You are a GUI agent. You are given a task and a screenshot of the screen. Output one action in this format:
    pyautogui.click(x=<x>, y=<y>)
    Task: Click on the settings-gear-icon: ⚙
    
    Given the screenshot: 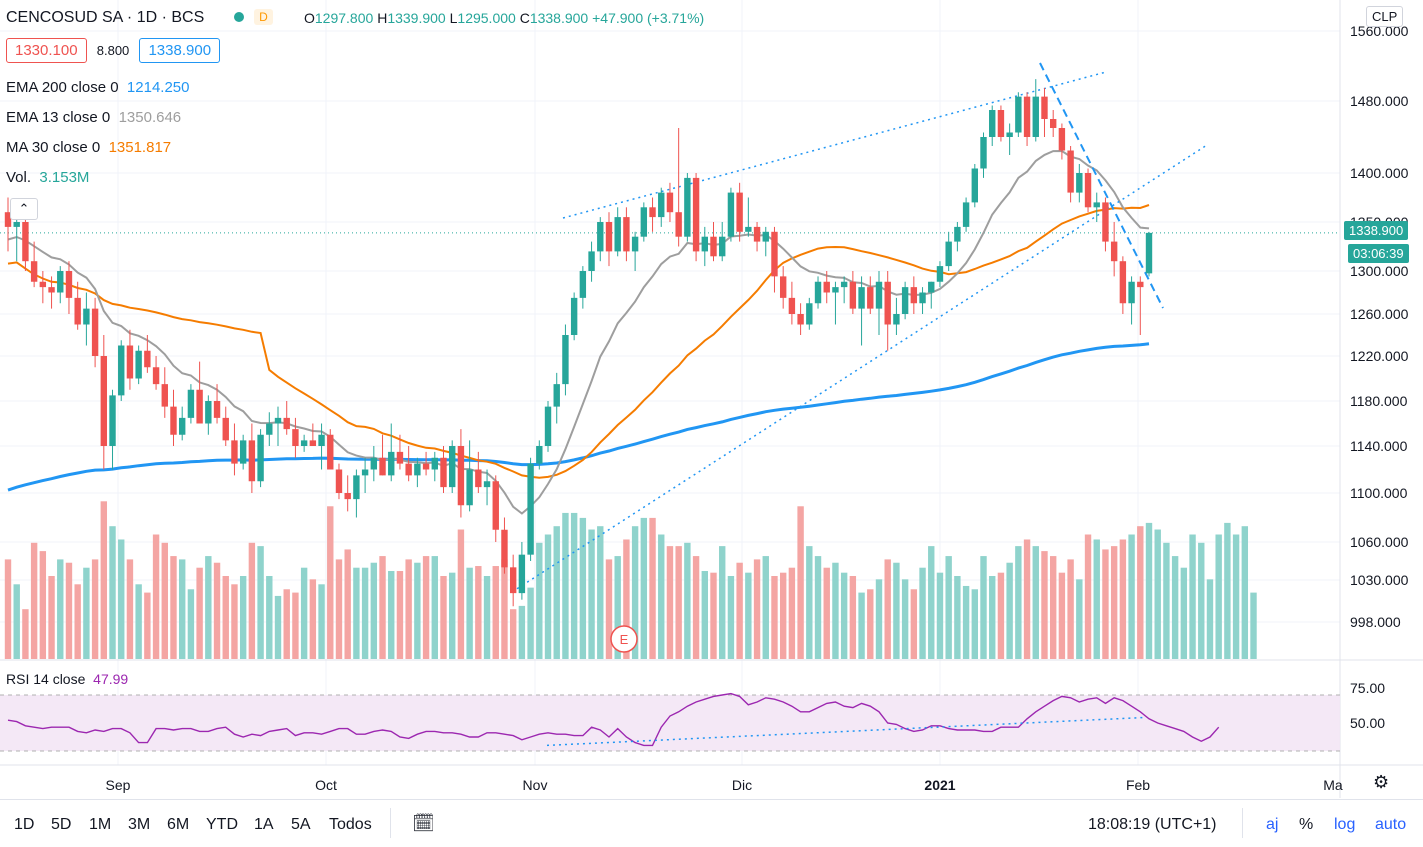 What is the action you would take?
    pyautogui.click(x=1381, y=782)
    